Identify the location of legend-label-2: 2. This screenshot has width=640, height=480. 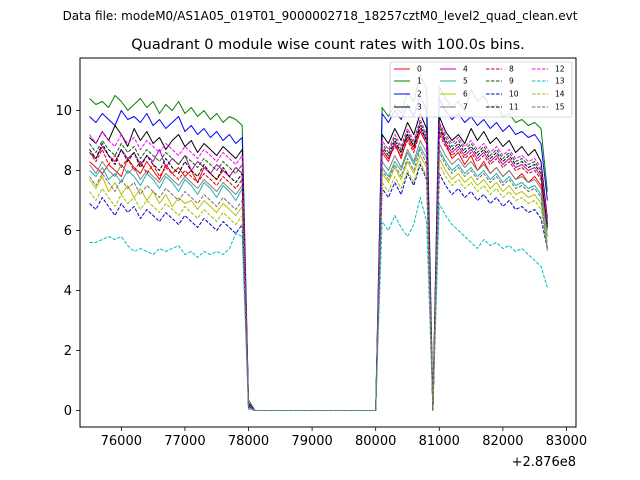
(419, 94).